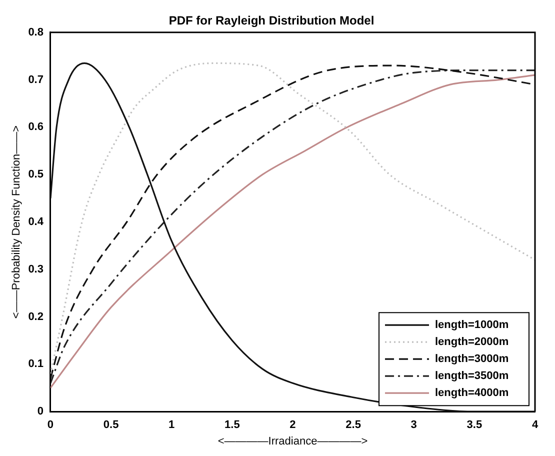  What do you see at coordinates (36, 127) in the screenshot?
I see `y-tick-label: 0.6` at bounding box center [36, 127].